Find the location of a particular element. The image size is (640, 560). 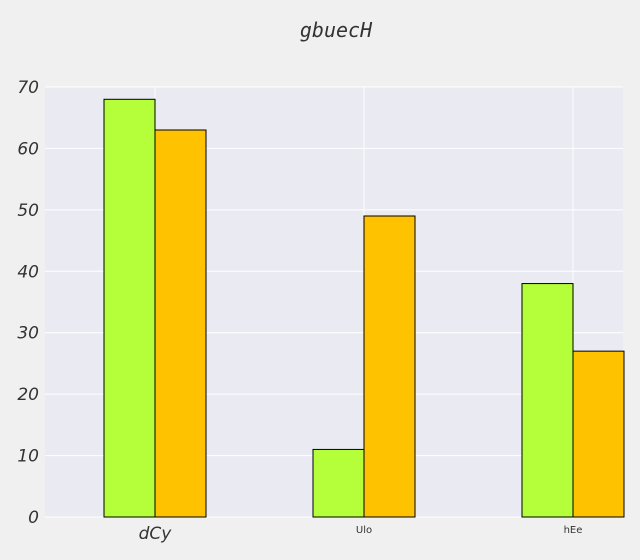

y-tick-label: 50 is located at coordinates (28, 211).